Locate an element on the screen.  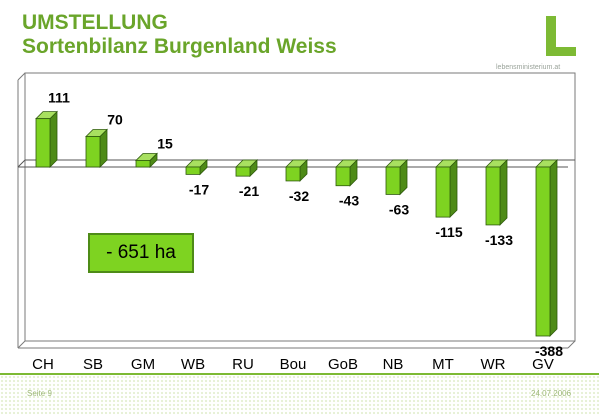
value-label-Bou: -32 is located at coordinates (299, 196).